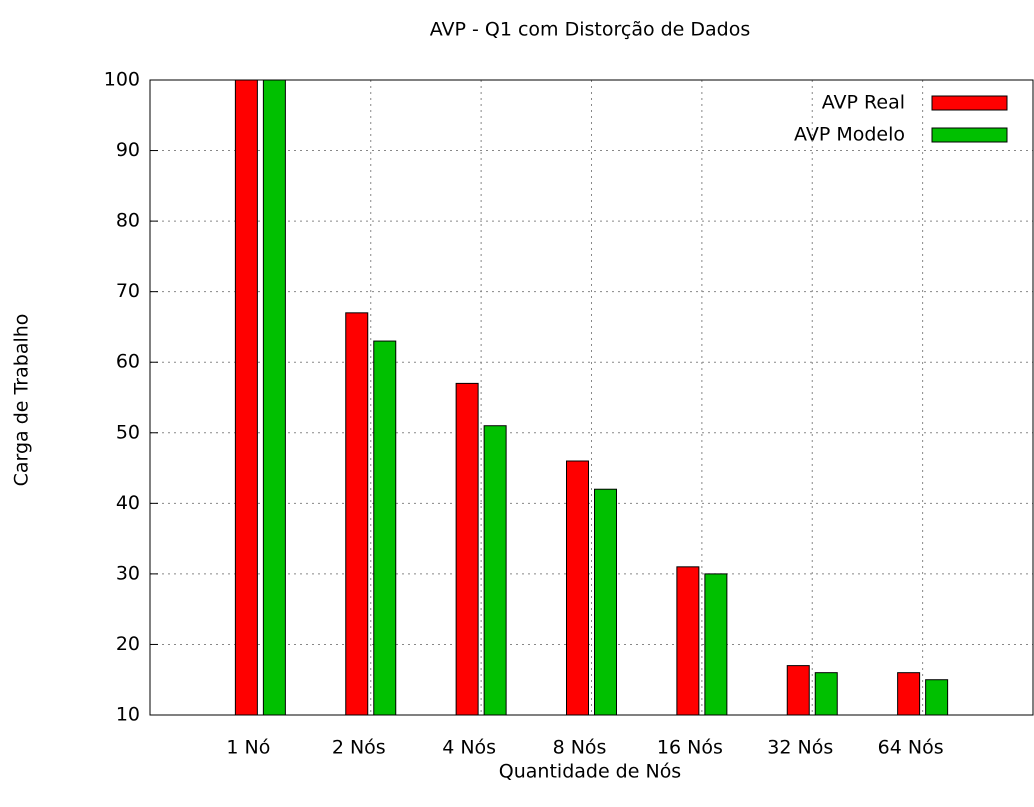 Image resolution: width=1034 pixels, height=807 pixels. Describe the element at coordinates (128, 150) in the screenshot. I see `y-tick-label: 90` at that location.